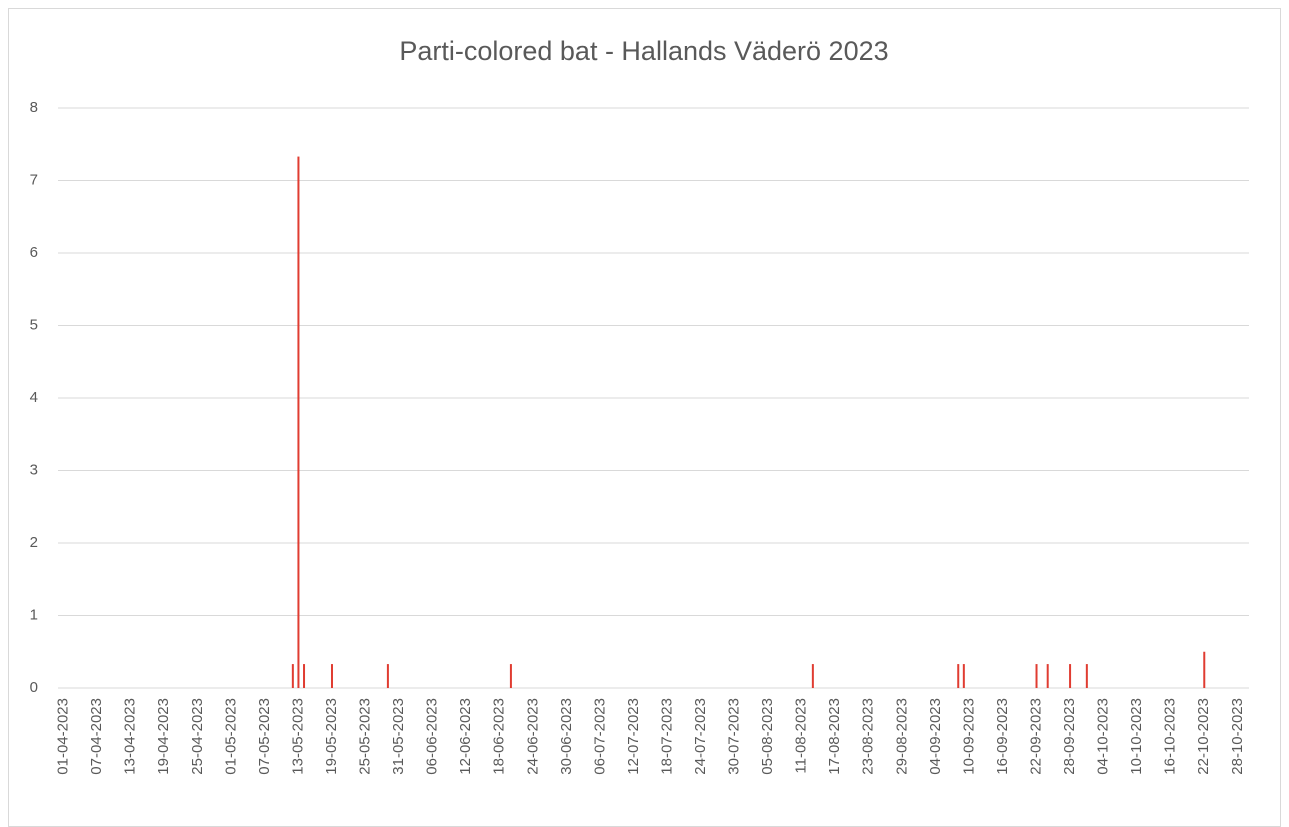 The width and height of the screenshot is (1289, 827). I want to click on x-tick-label: 30-06-2023, so click(566, 736).